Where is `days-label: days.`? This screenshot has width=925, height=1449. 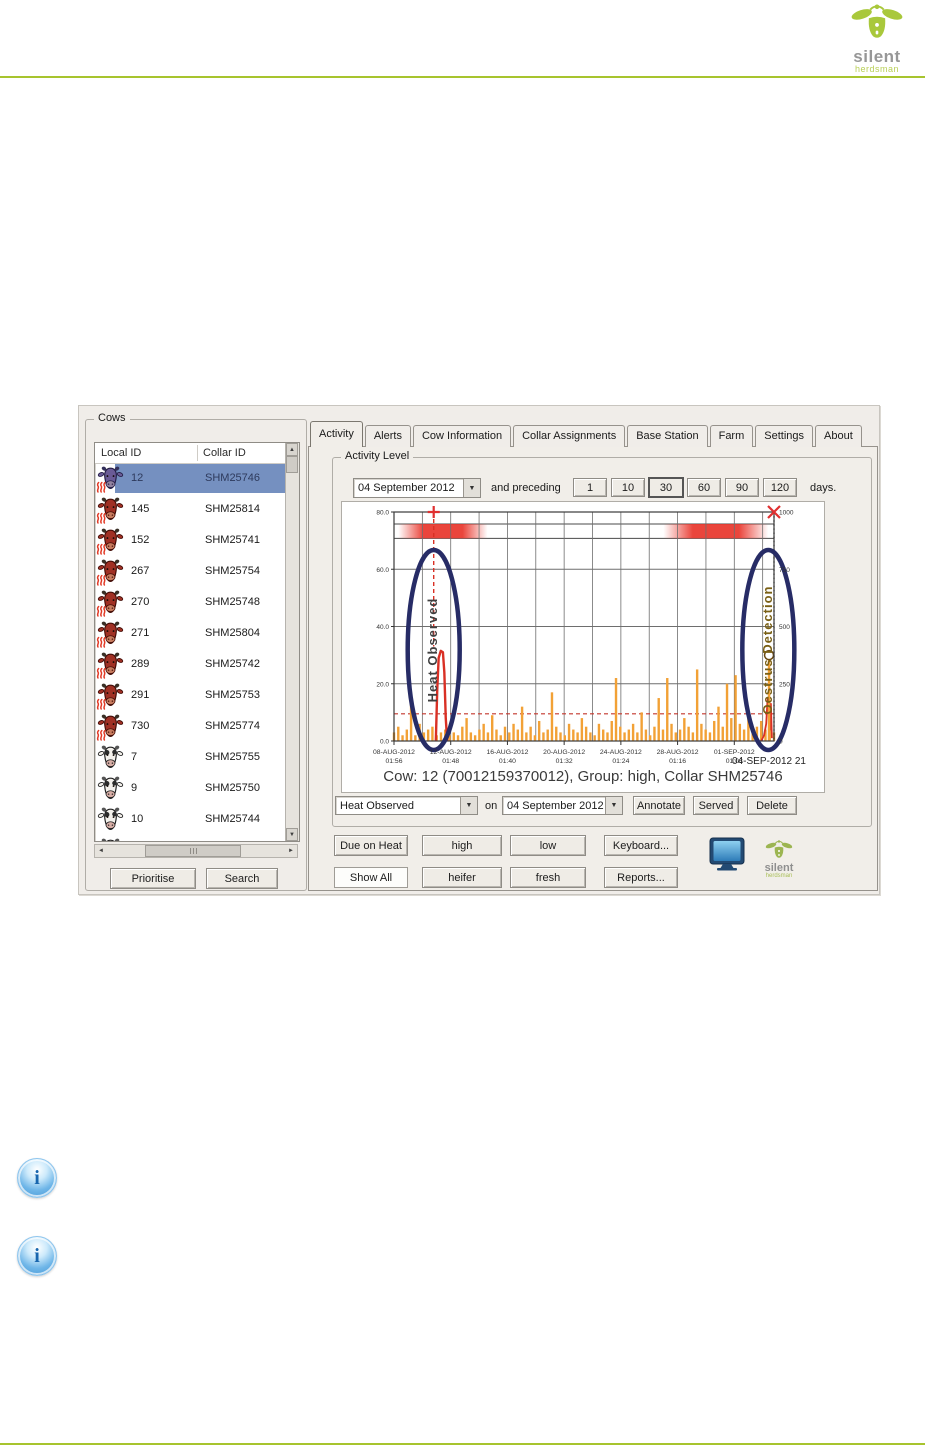 days-label: days. is located at coordinates (823, 488).